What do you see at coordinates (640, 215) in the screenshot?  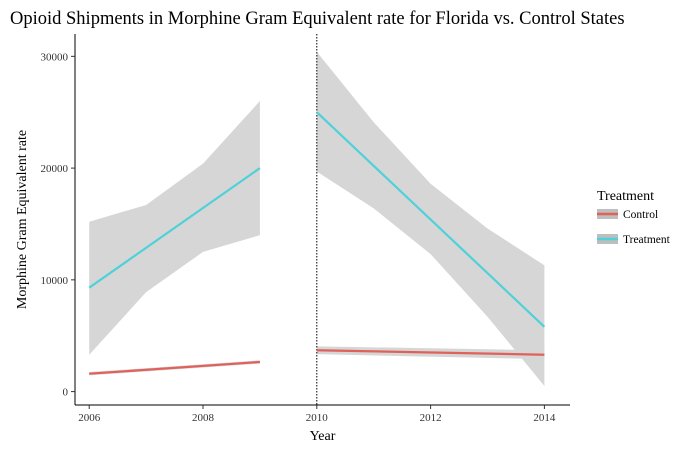 I see `legend-label-control: Control` at bounding box center [640, 215].